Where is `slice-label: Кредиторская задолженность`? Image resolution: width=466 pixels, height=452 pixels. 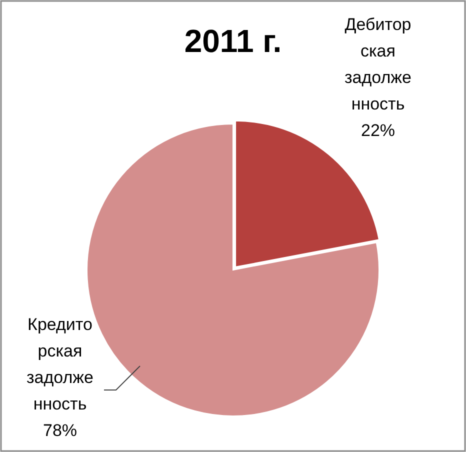 slice-label: Кредиторская задолженность is located at coordinates (60, 364).